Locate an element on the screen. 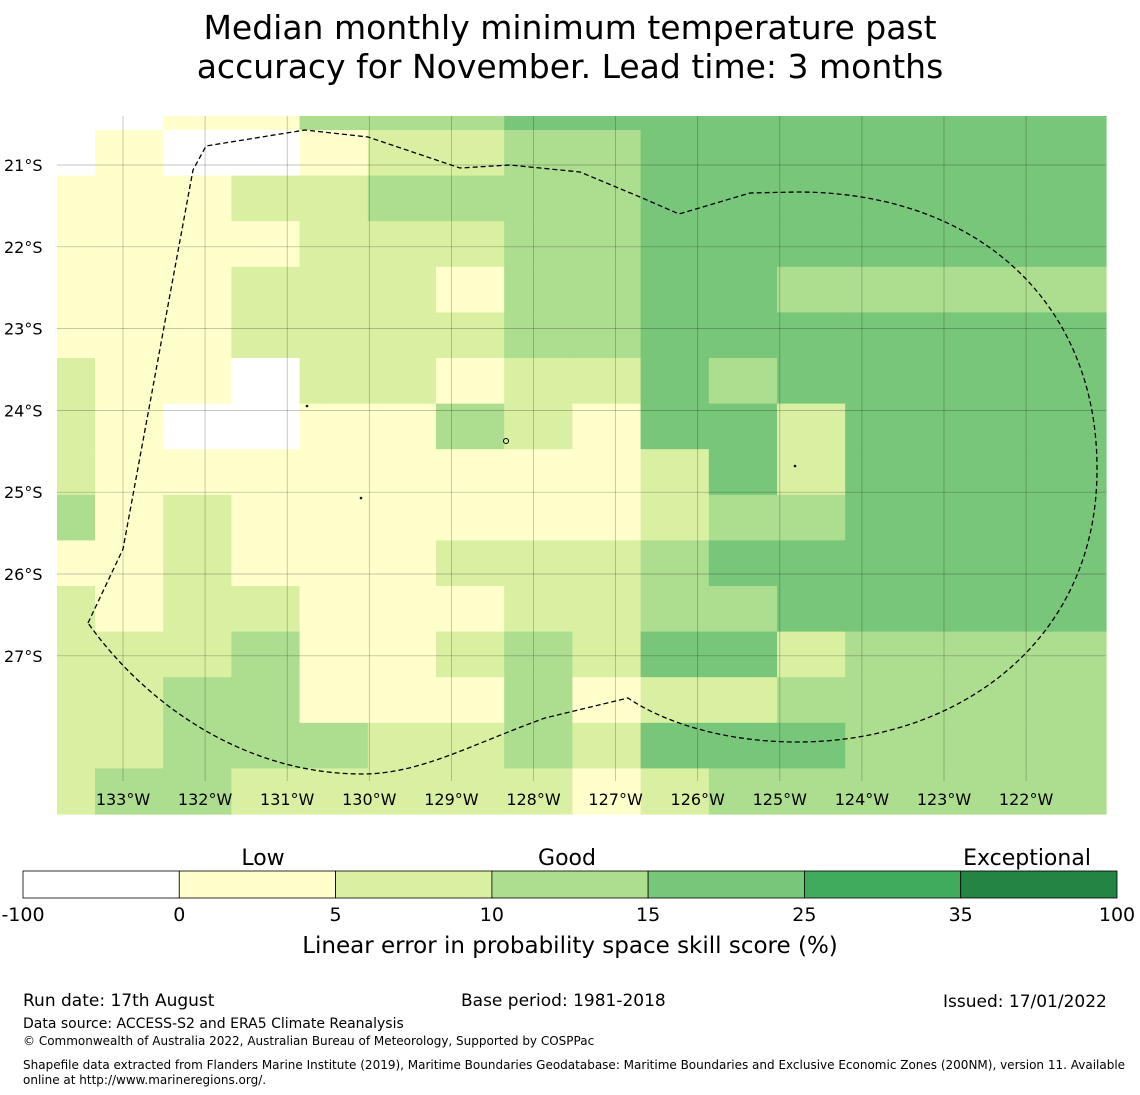 The height and width of the screenshot is (1095, 1140). latitude-label: 25°S is located at coordinates (23, 492).